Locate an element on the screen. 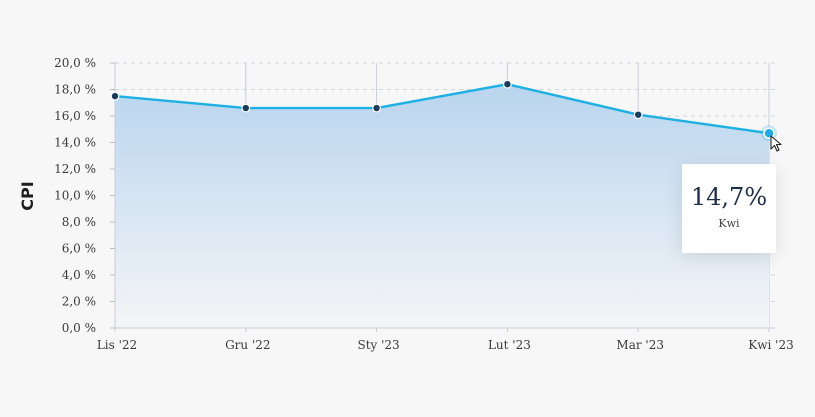  x-tick-label: Mar '23 is located at coordinates (640, 345).